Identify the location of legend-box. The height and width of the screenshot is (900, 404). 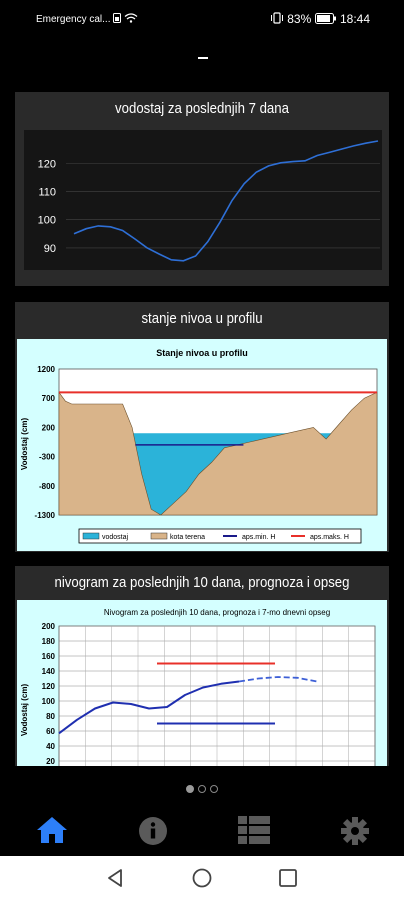
(220, 536).